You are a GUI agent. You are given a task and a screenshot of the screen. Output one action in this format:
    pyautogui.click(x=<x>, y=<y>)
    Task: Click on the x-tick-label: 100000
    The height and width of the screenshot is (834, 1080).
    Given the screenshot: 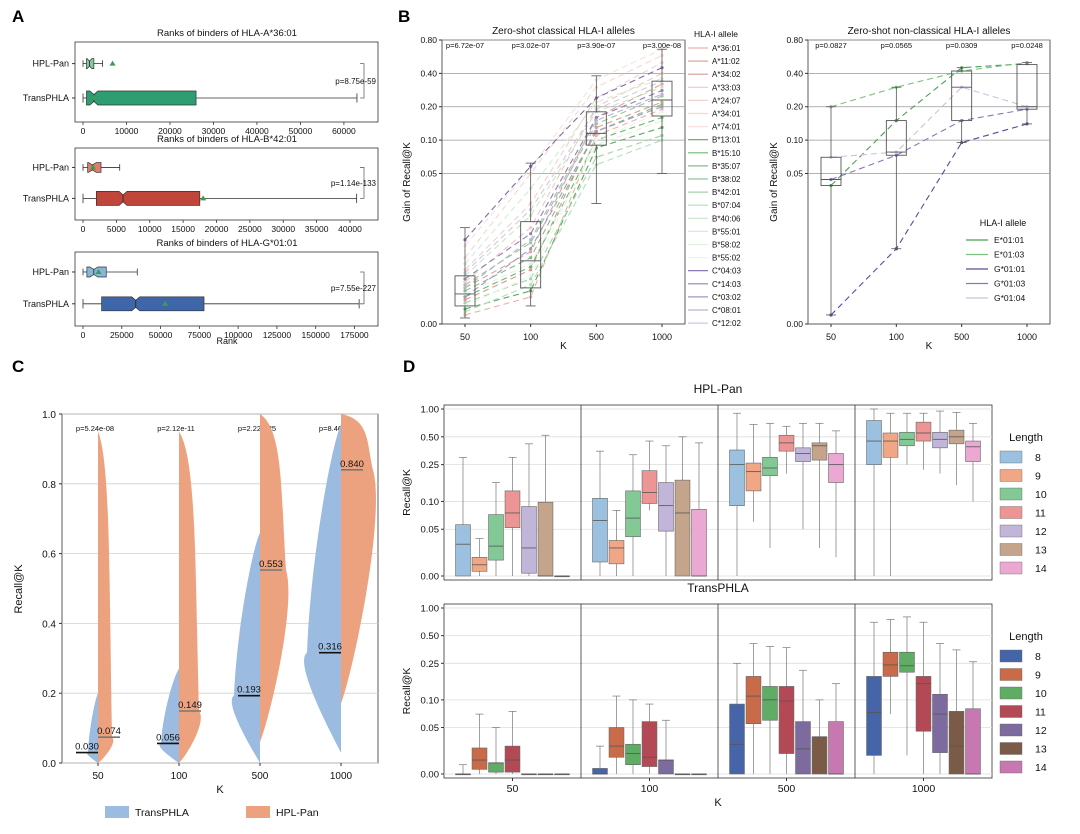 What is the action you would take?
    pyautogui.click(x=238, y=335)
    